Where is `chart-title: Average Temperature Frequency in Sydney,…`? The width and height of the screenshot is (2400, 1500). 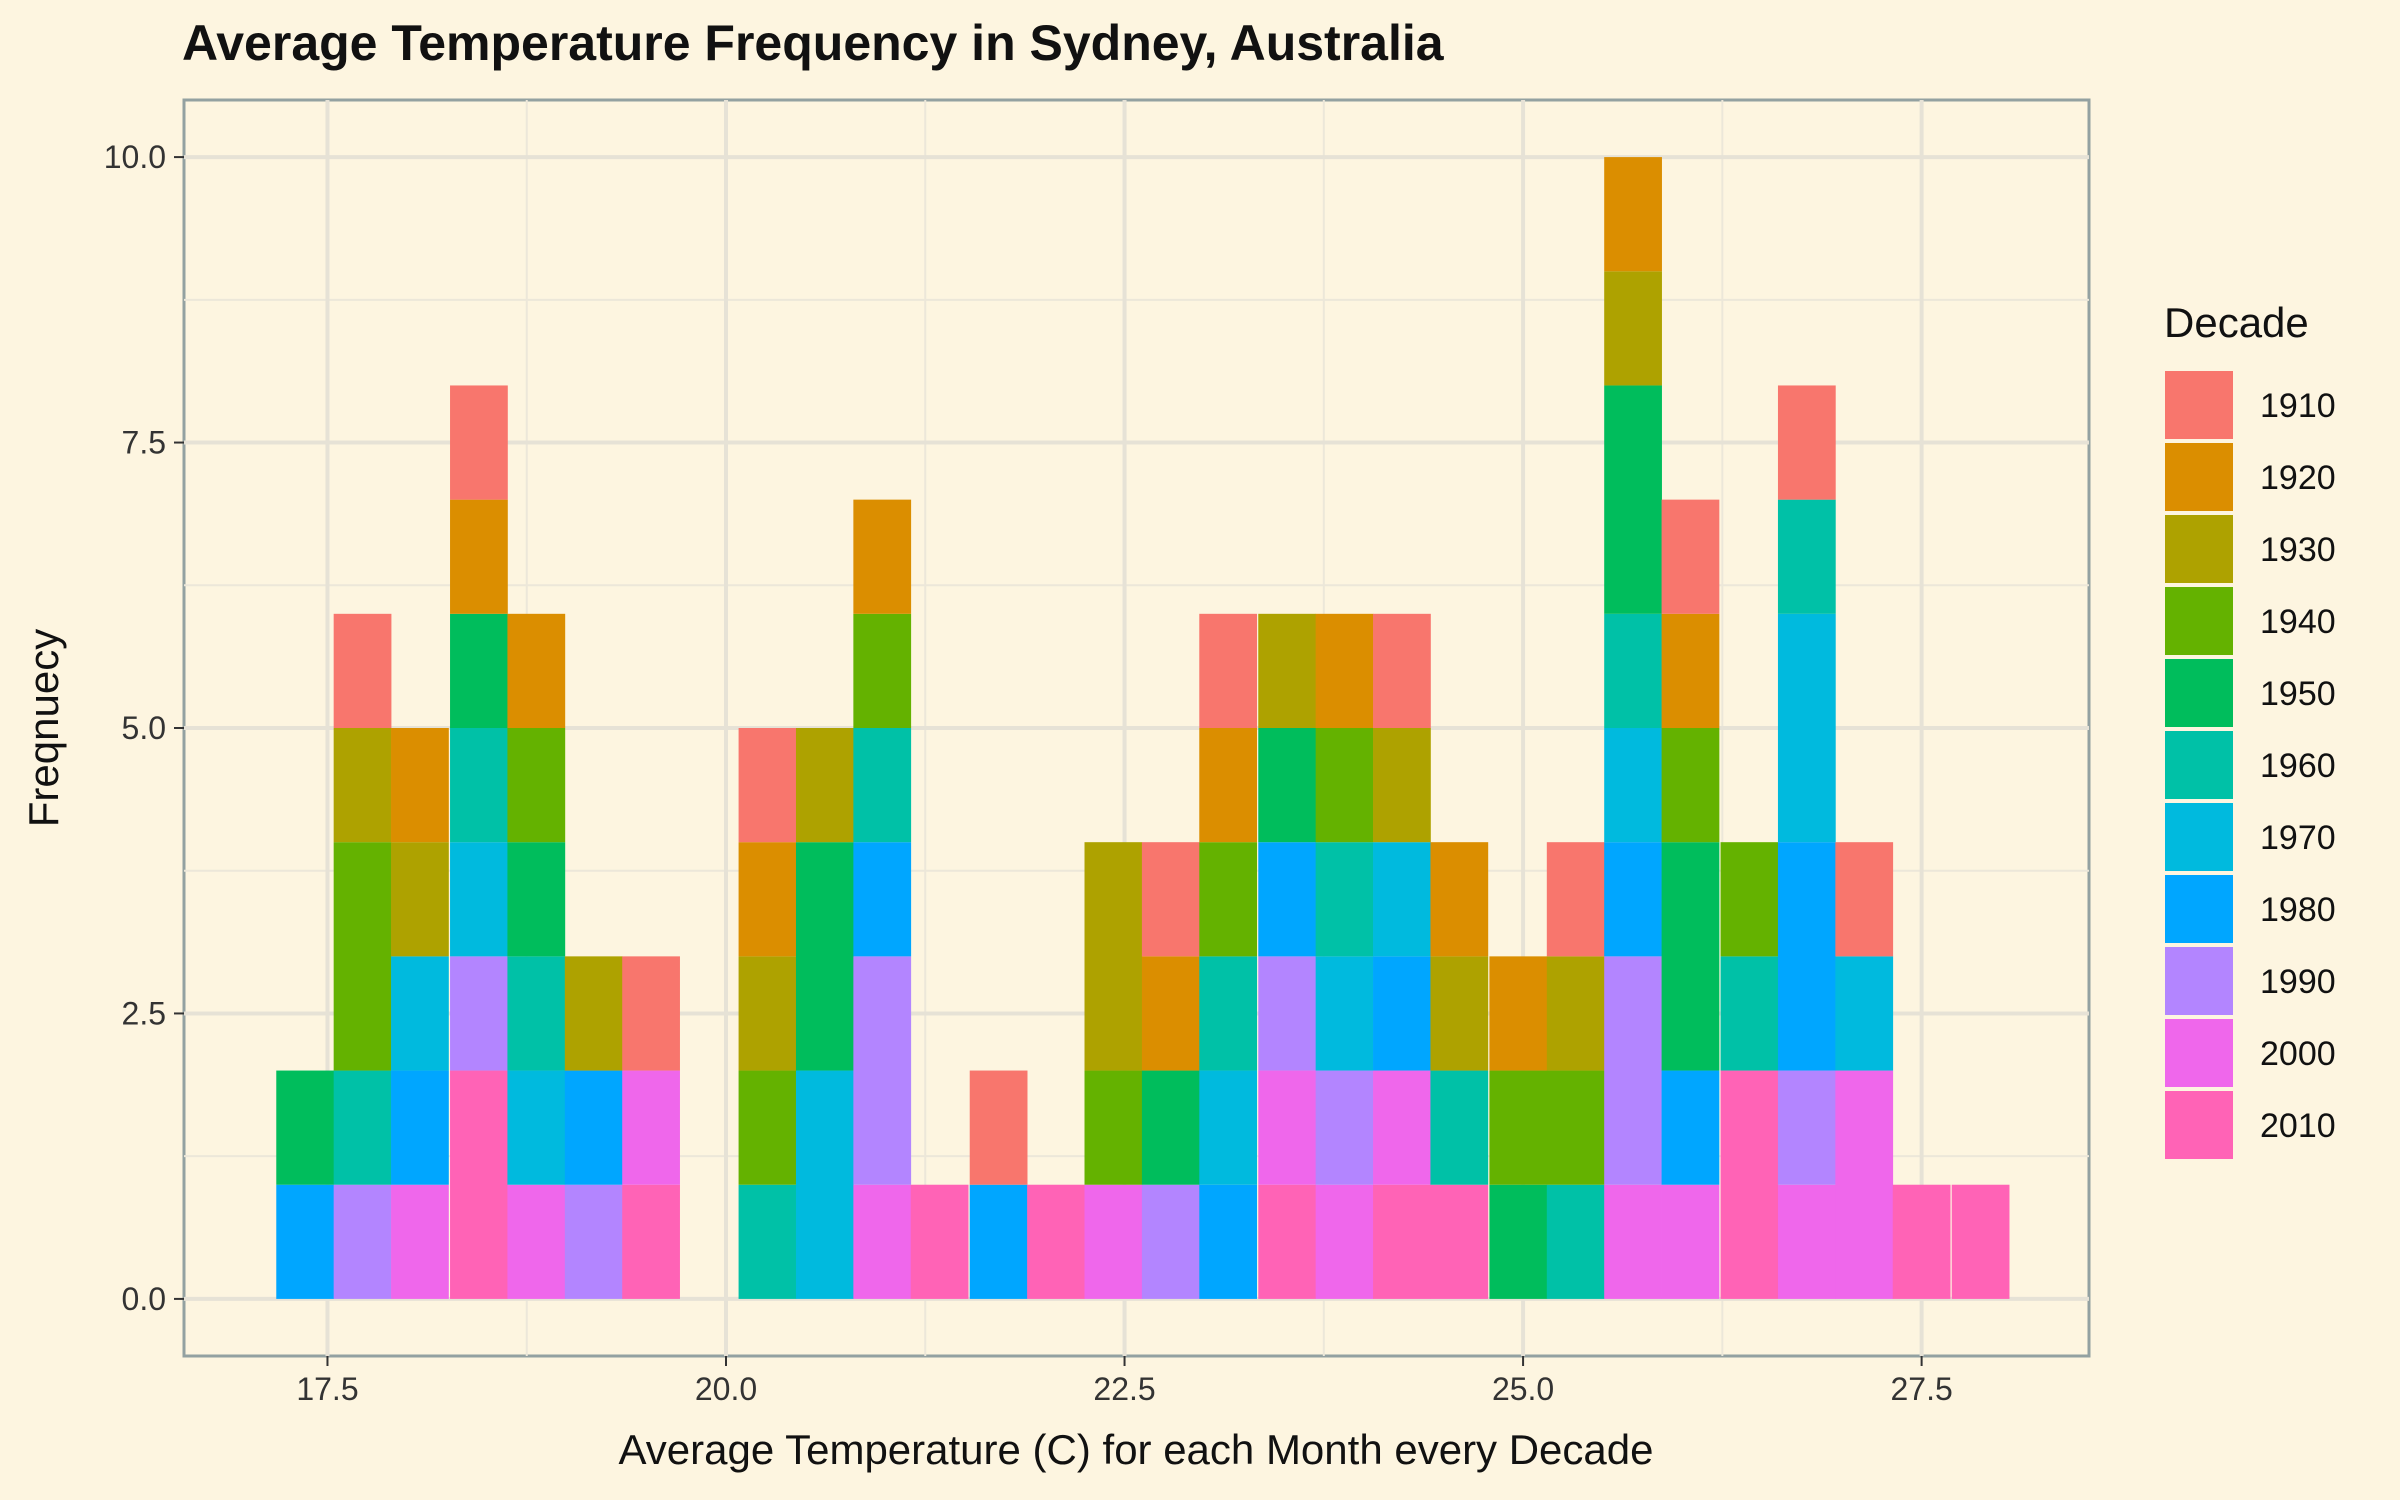
chart-title: Average Temperature Frequency in Sydney,… is located at coordinates (813, 43).